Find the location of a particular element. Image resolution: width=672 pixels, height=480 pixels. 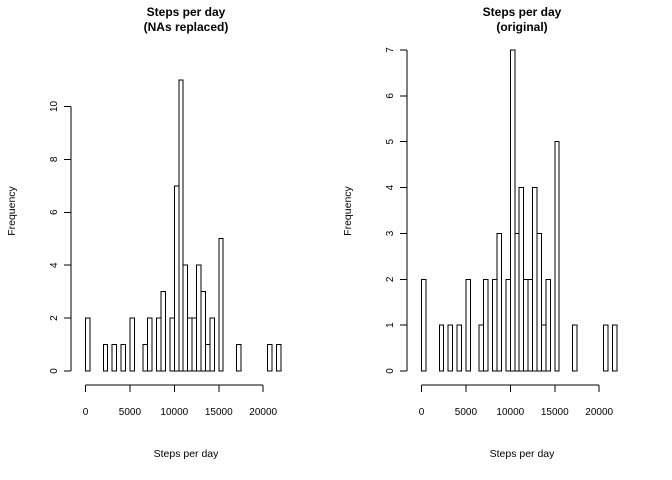

y-tick-label: 3 is located at coordinates (390, 233).